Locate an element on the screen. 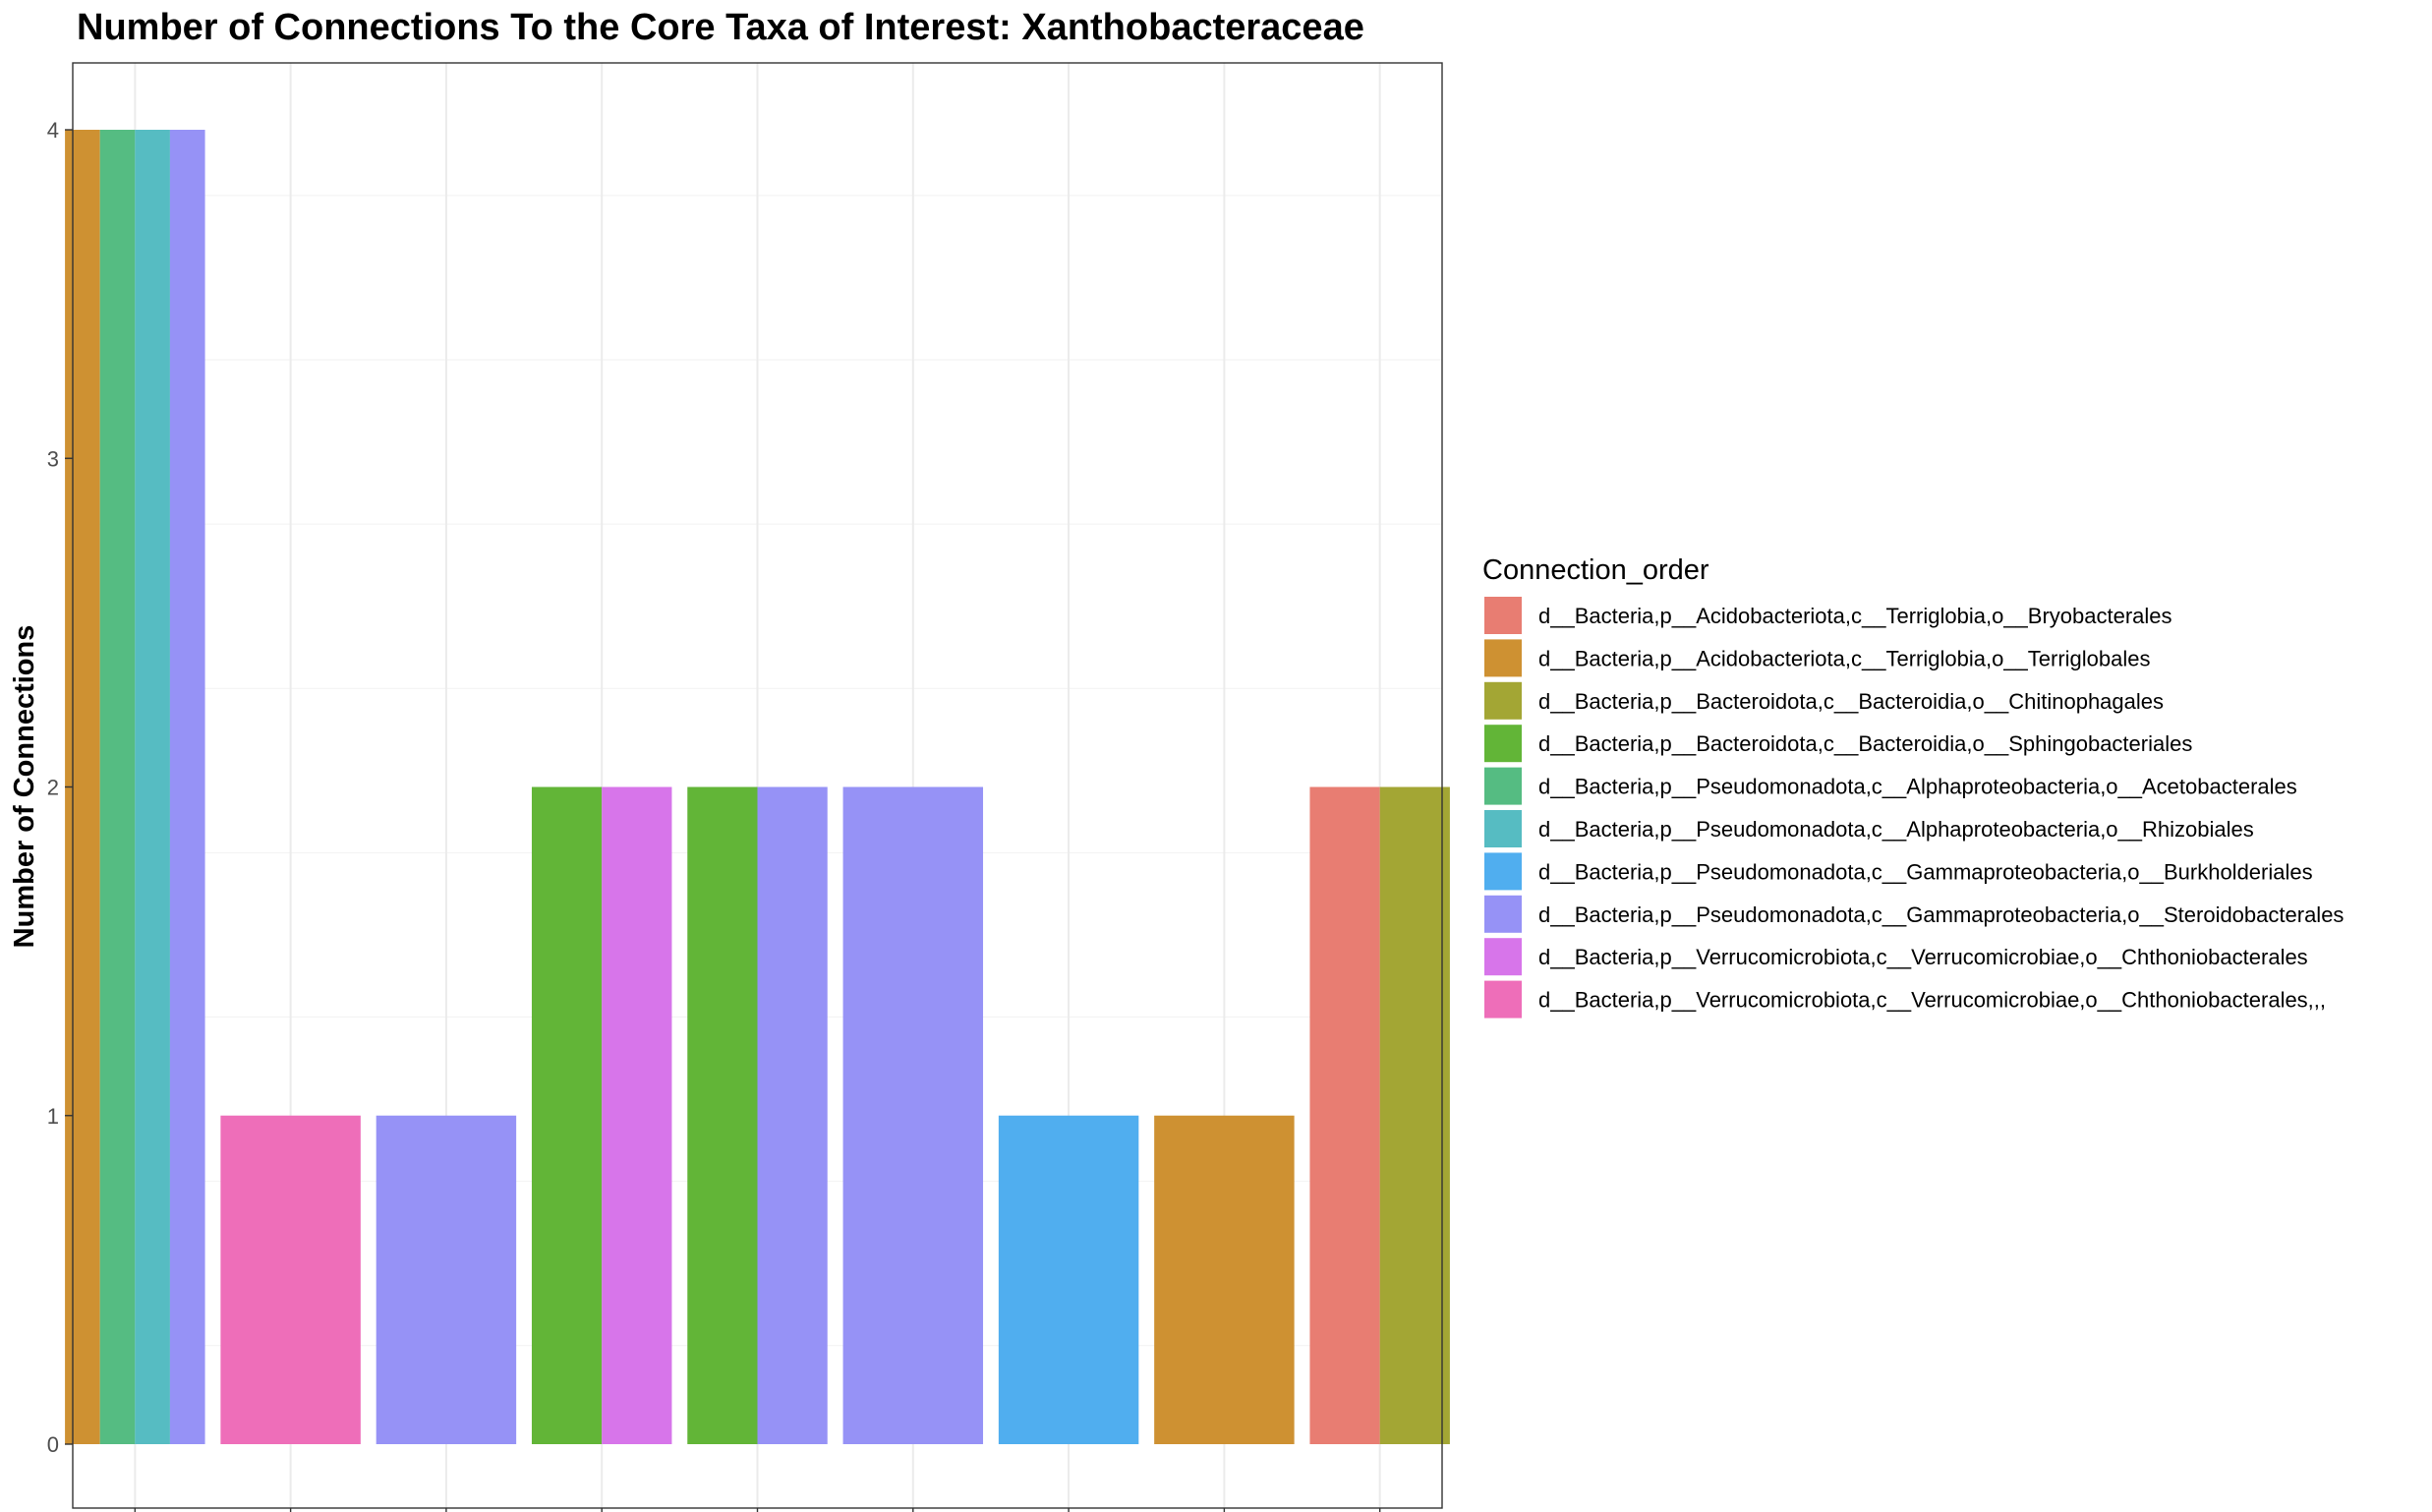  y-tick-label: 0 is located at coordinates (53, 1444).